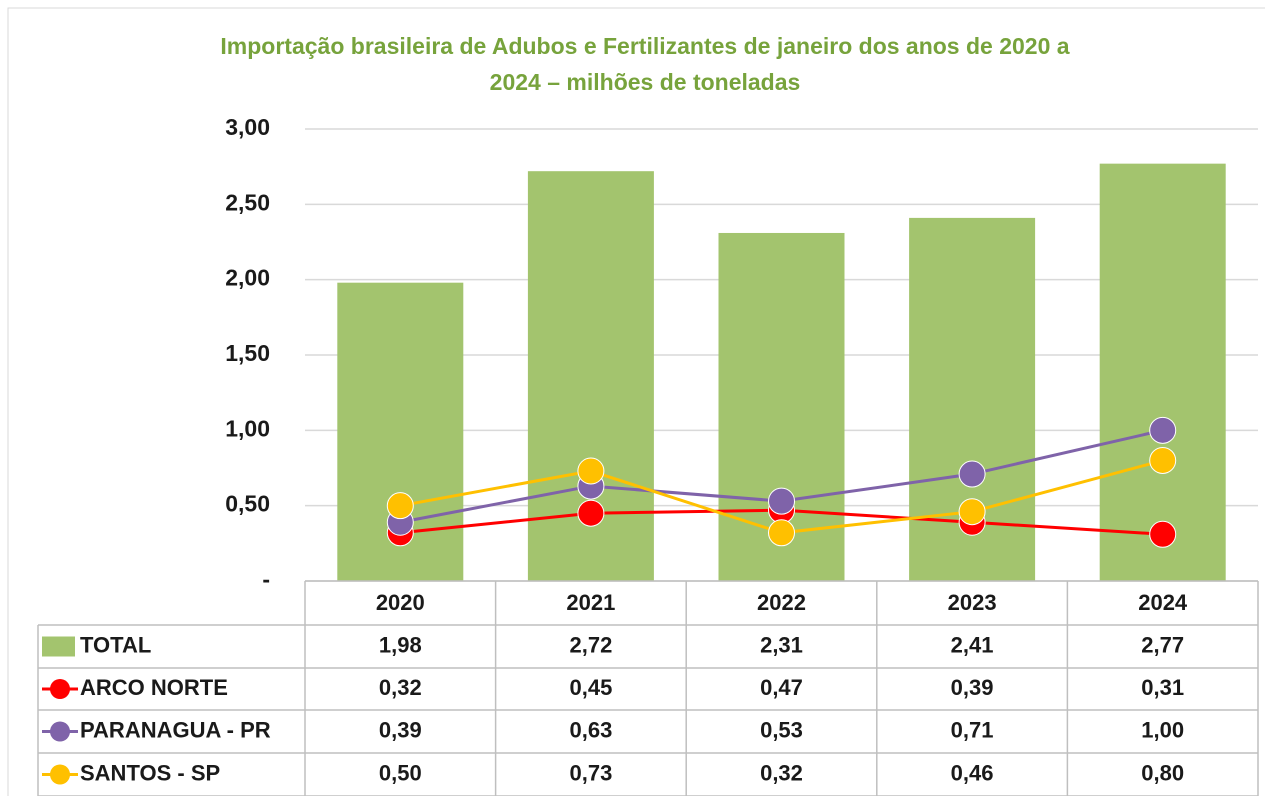 This screenshot has width=1265, height=796. I want to click on table-value: 0,50, so click(400, 772).